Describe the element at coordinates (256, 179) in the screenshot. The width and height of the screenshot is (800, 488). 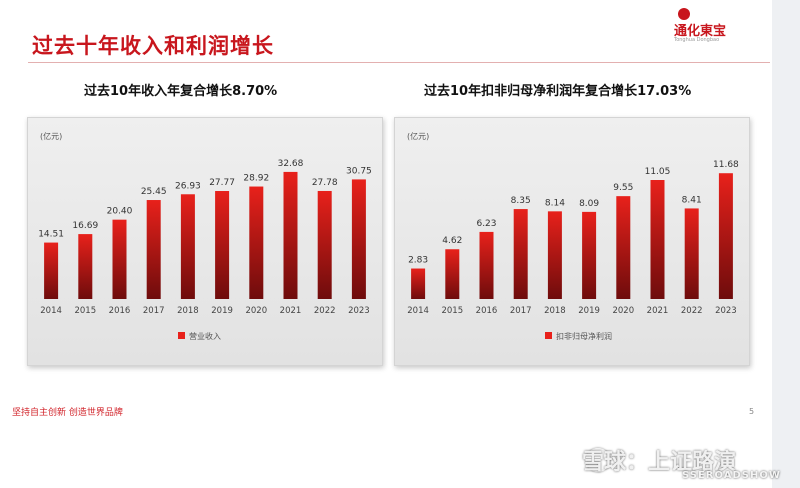
I see `value-label-2020: 28.92` at that location.